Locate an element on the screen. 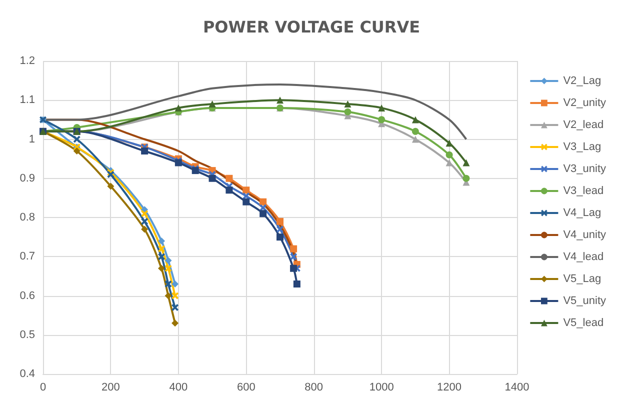 The image size is (623, 404). legend-label: V3_Lag is located at coordinates (582, 147).